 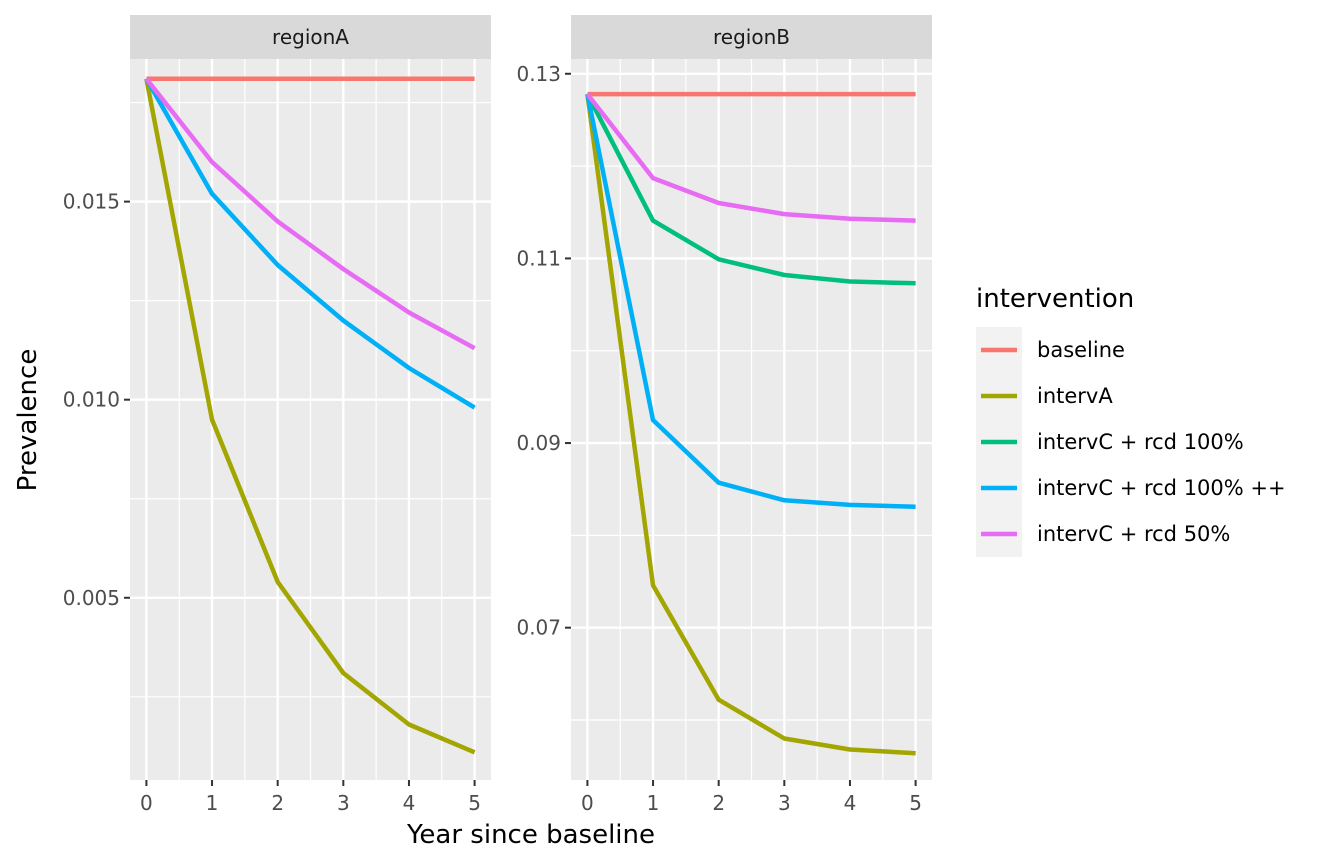 What do you see at coordinates (1055, 299) in the screenshot?
I see `legend-title: intervention` at bounding box center [1055, 299].